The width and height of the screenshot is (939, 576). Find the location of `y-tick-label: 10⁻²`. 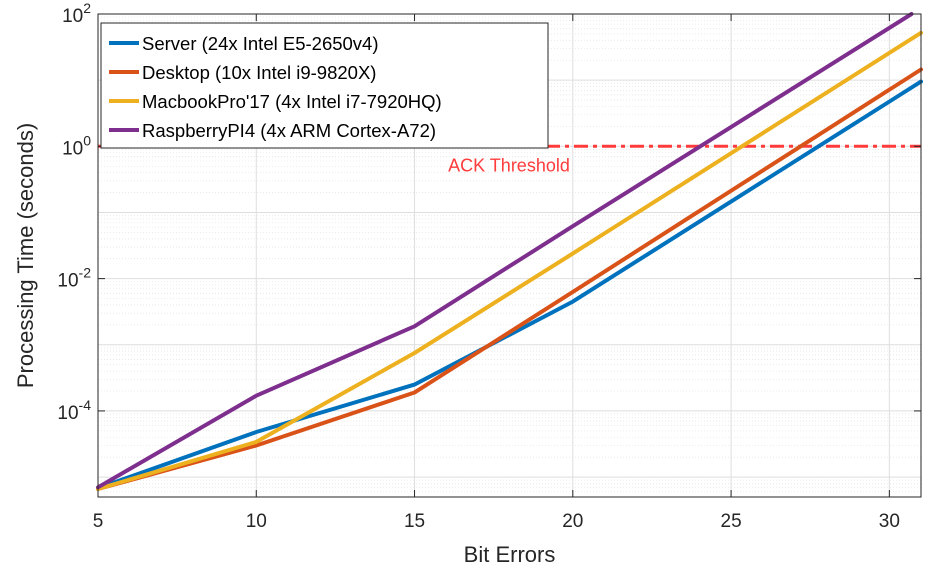

y-tick-label: 10⁻² is located at coordinates (74, 278).